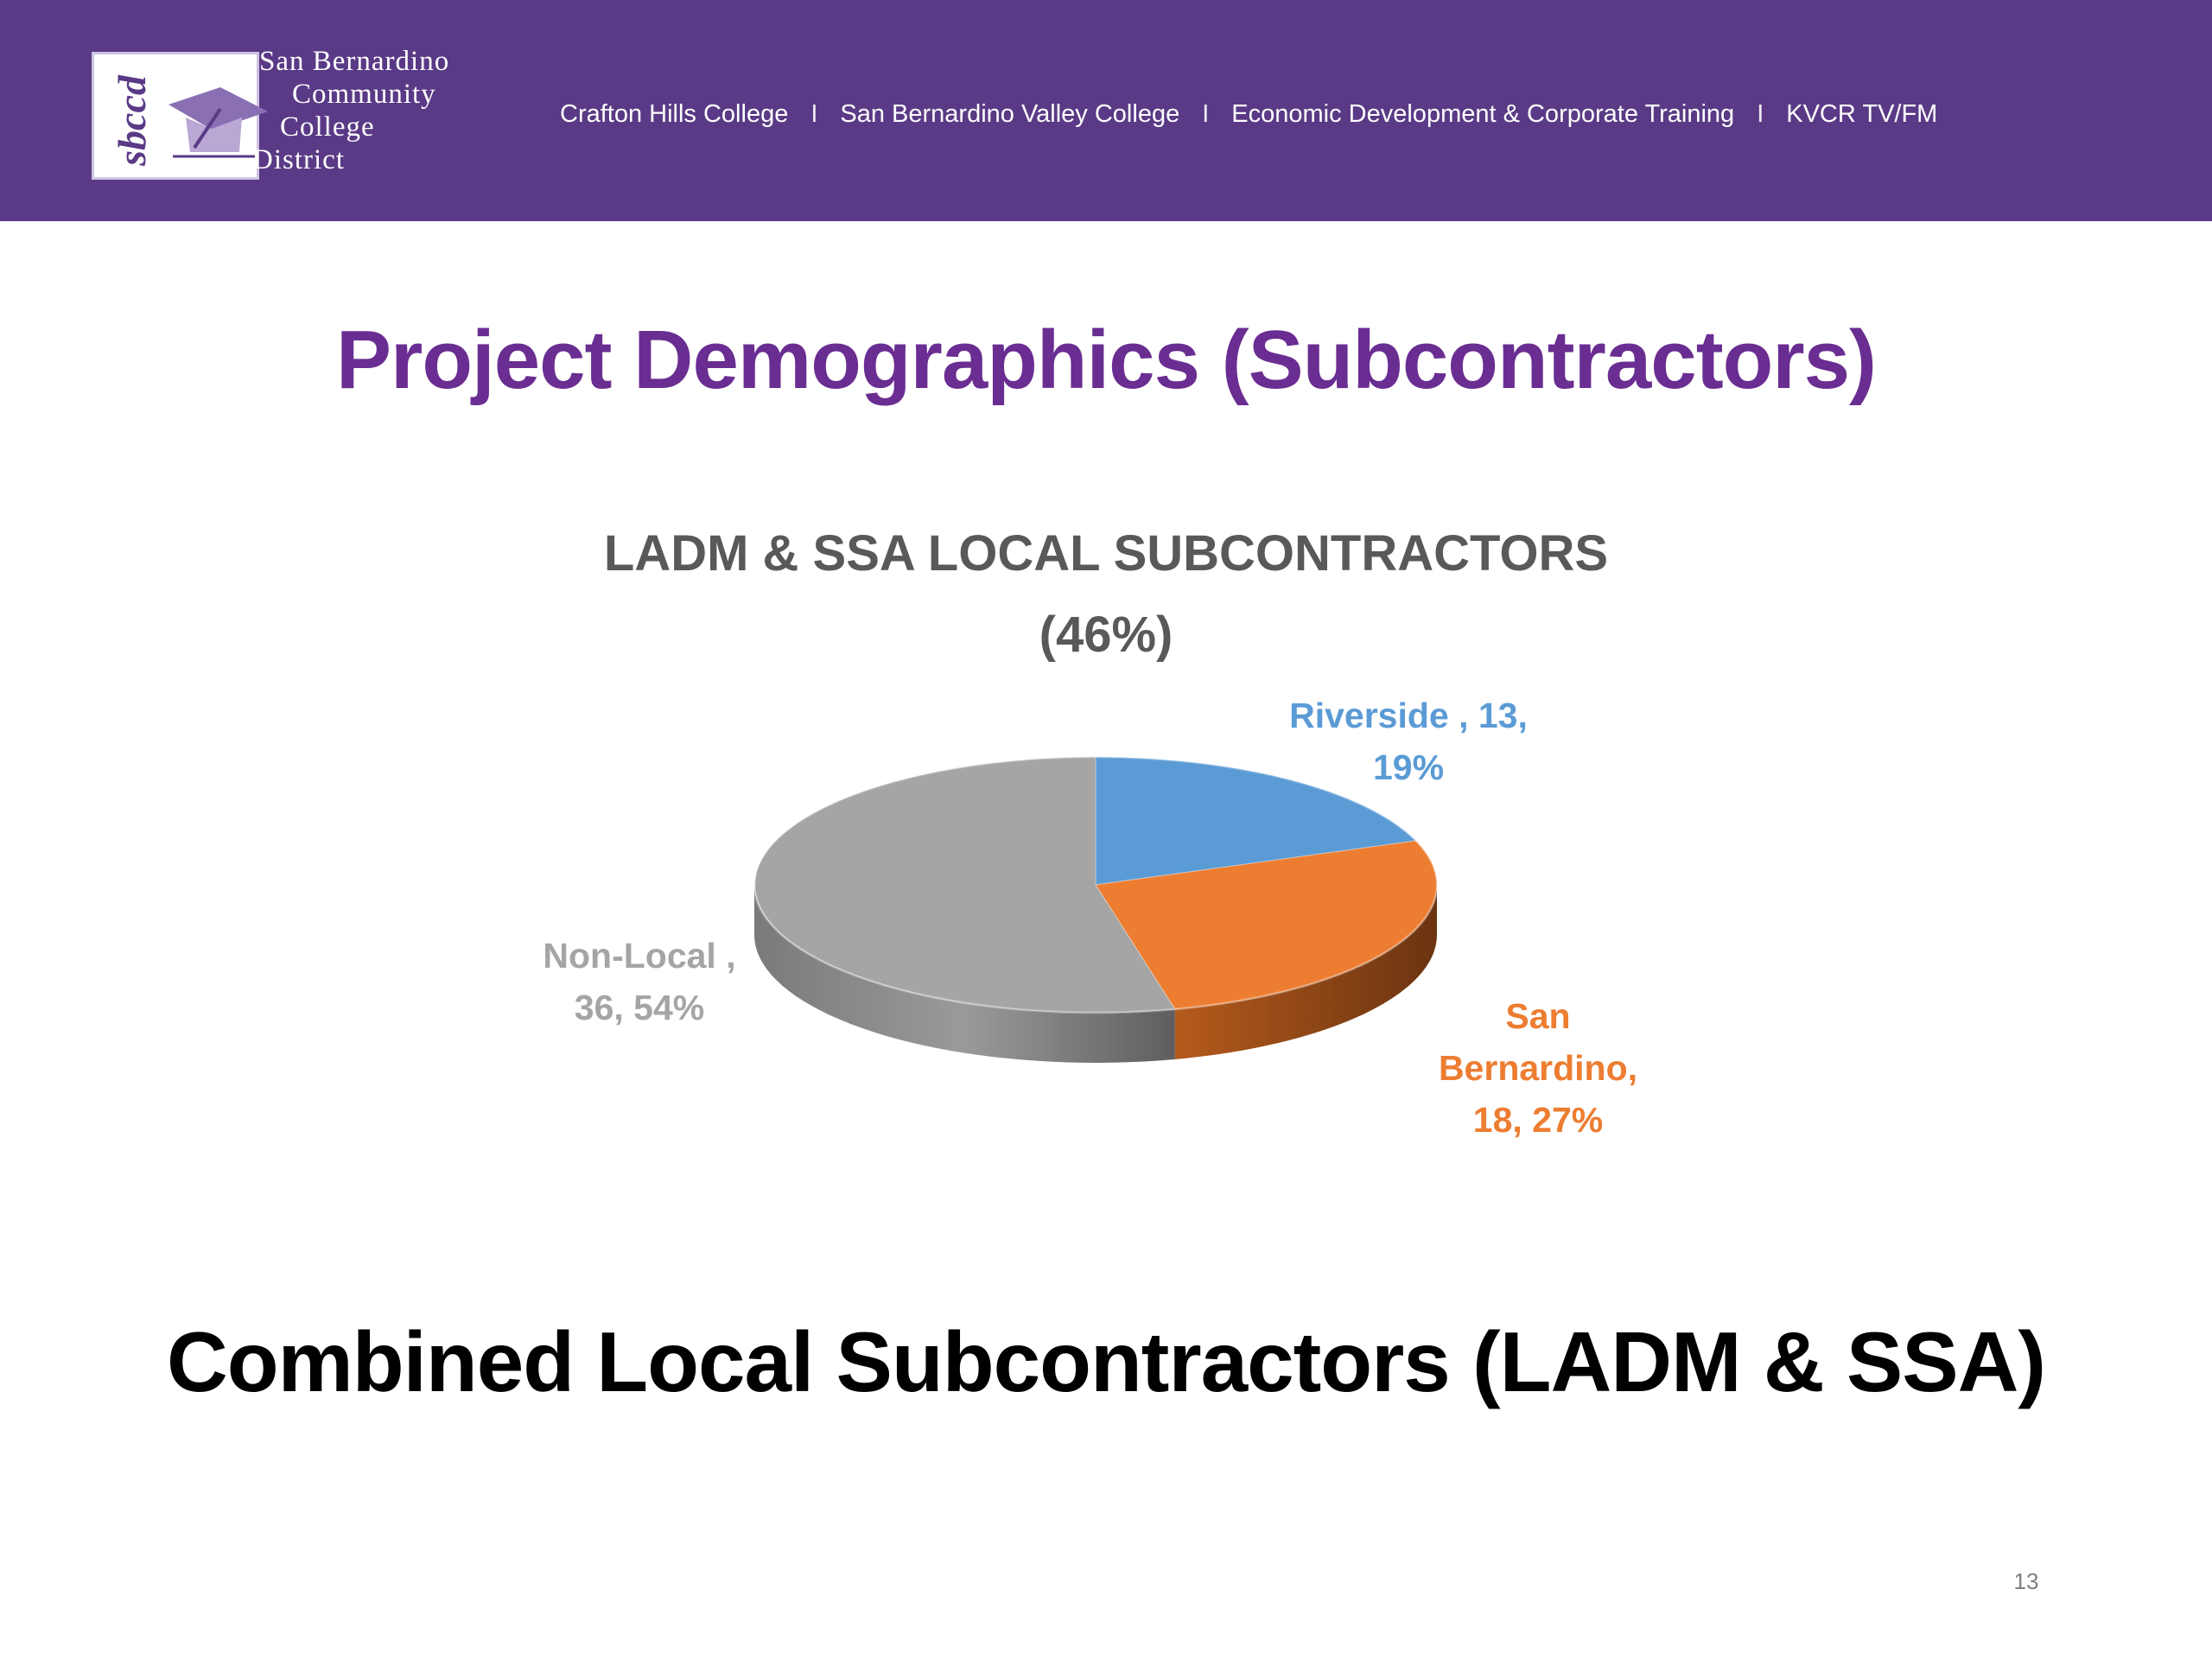 The image size is (2212, 1659). What do you see at coordinates (354, 62) in the screenshot?
I see `district-name-line: San Bernardino` at bounding box center [354, 62].